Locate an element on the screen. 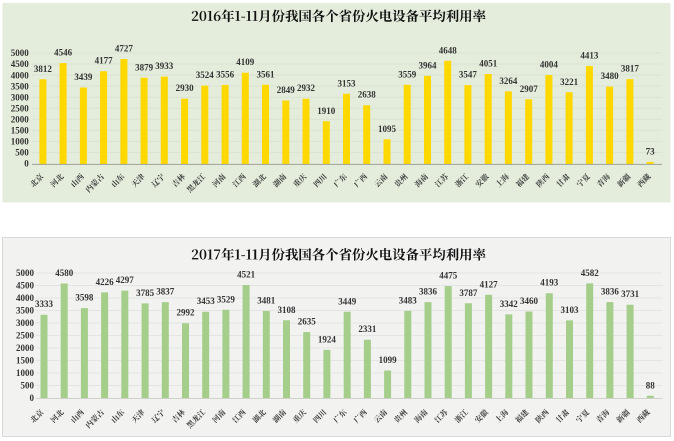  svg-text: 4413 is located at coordinates (589, 56).